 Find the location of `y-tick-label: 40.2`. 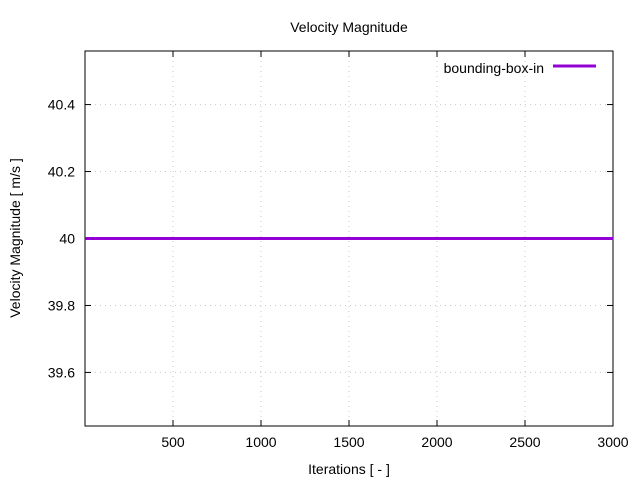

y-tick-label: 40.2 is located at coordinates (61, 172).